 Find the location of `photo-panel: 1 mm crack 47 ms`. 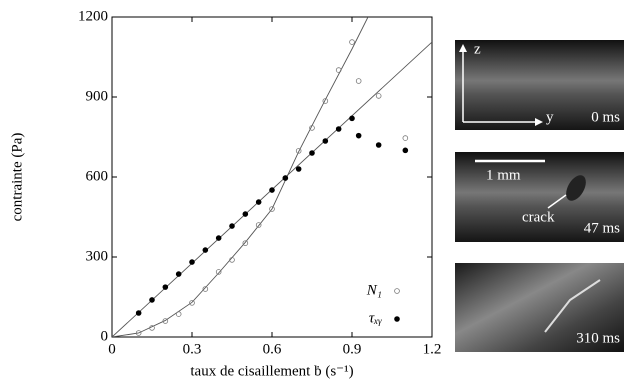

photo-panel: 1 mm crack 47 ms is located at coordinates (539, 197).